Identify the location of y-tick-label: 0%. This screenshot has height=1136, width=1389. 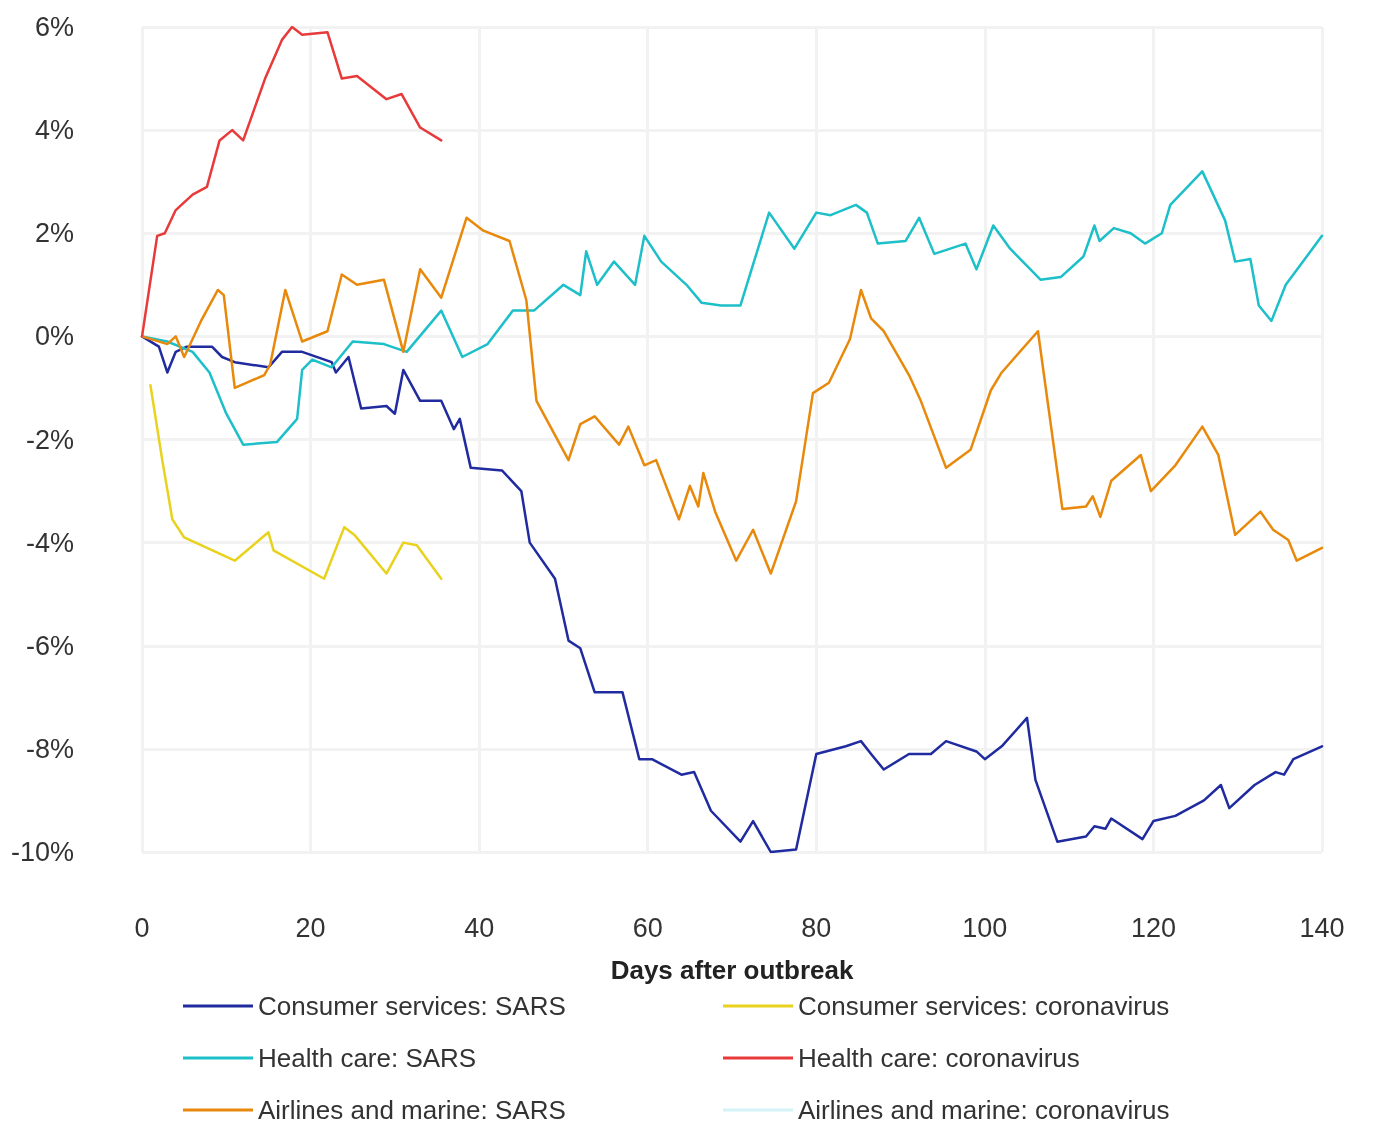
(55, 336).